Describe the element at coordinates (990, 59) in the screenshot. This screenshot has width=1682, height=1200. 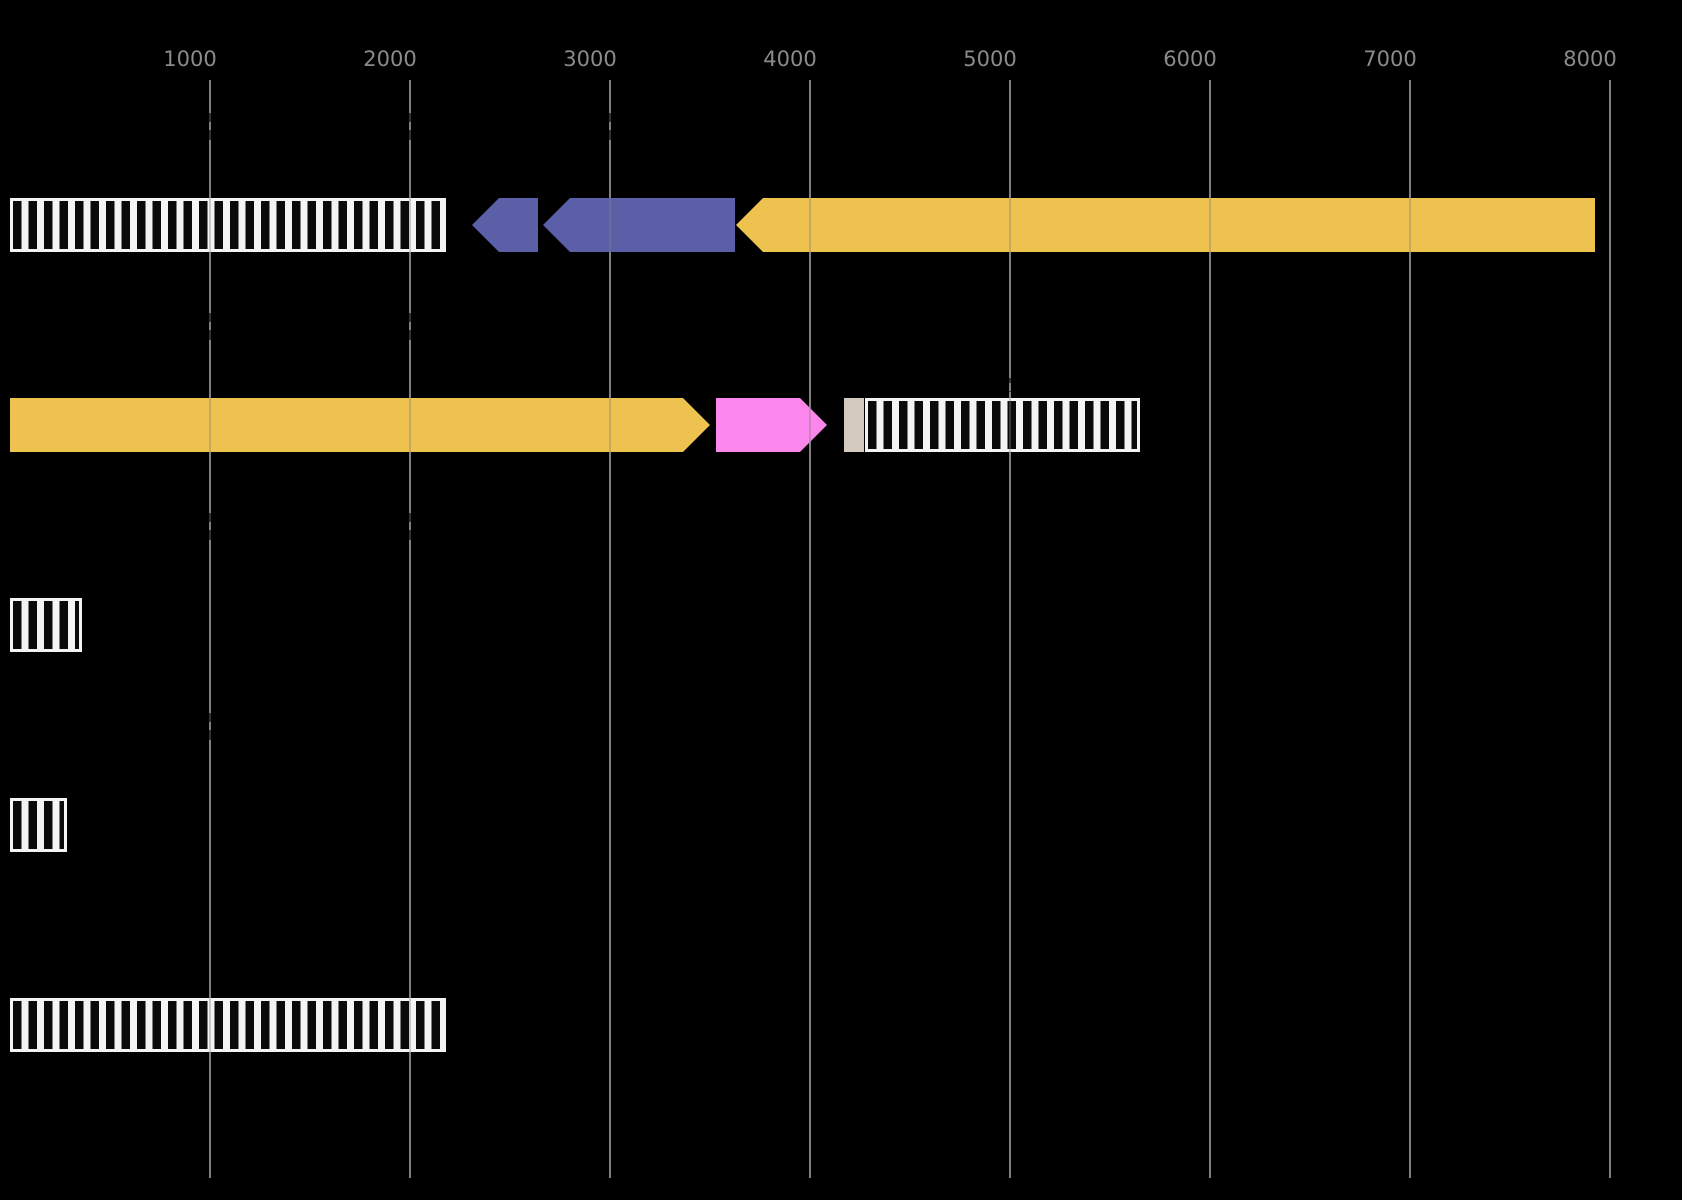
I see `axis-tick-label: 5000` at that location.